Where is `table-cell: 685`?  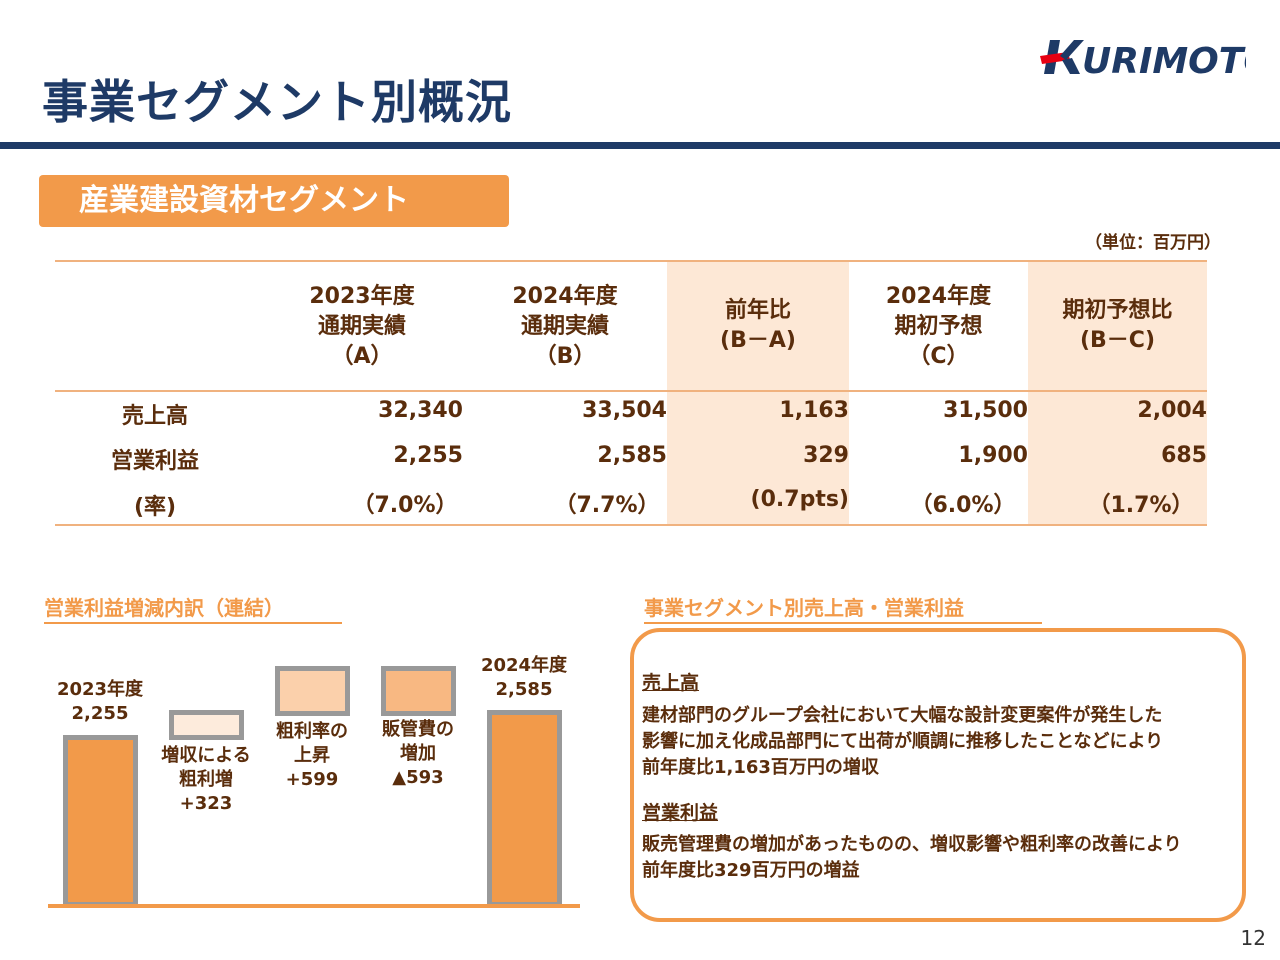 table-cell: 685 is located at coordinates (1184, 455).